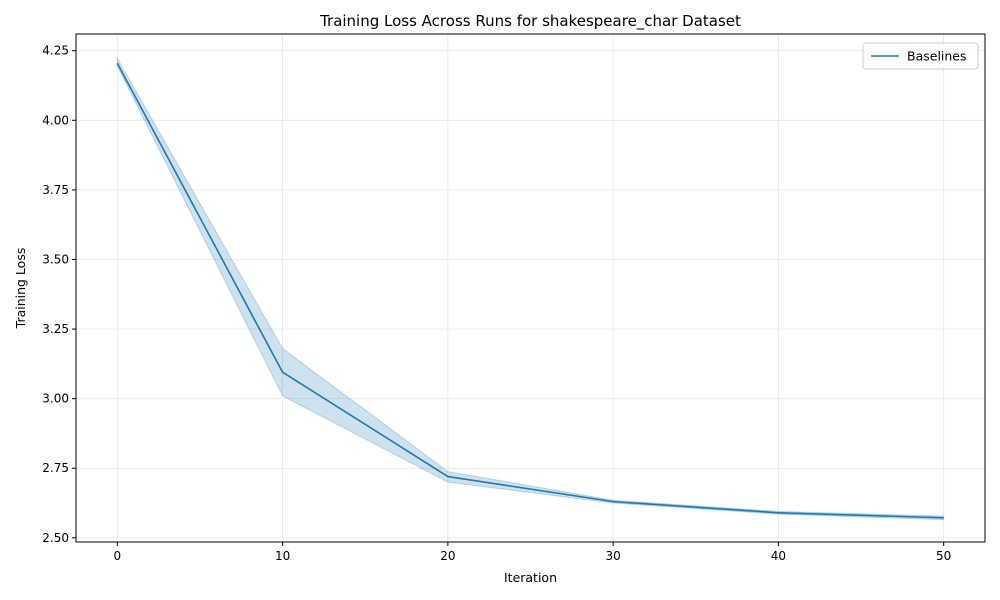 Image resolution: width=1000 pixels, height=600 pixels. What do you see at coordinates (55, 329) in the screenshot?
I see `y-tick-label: 3.25` at bounding box center [55, 329].